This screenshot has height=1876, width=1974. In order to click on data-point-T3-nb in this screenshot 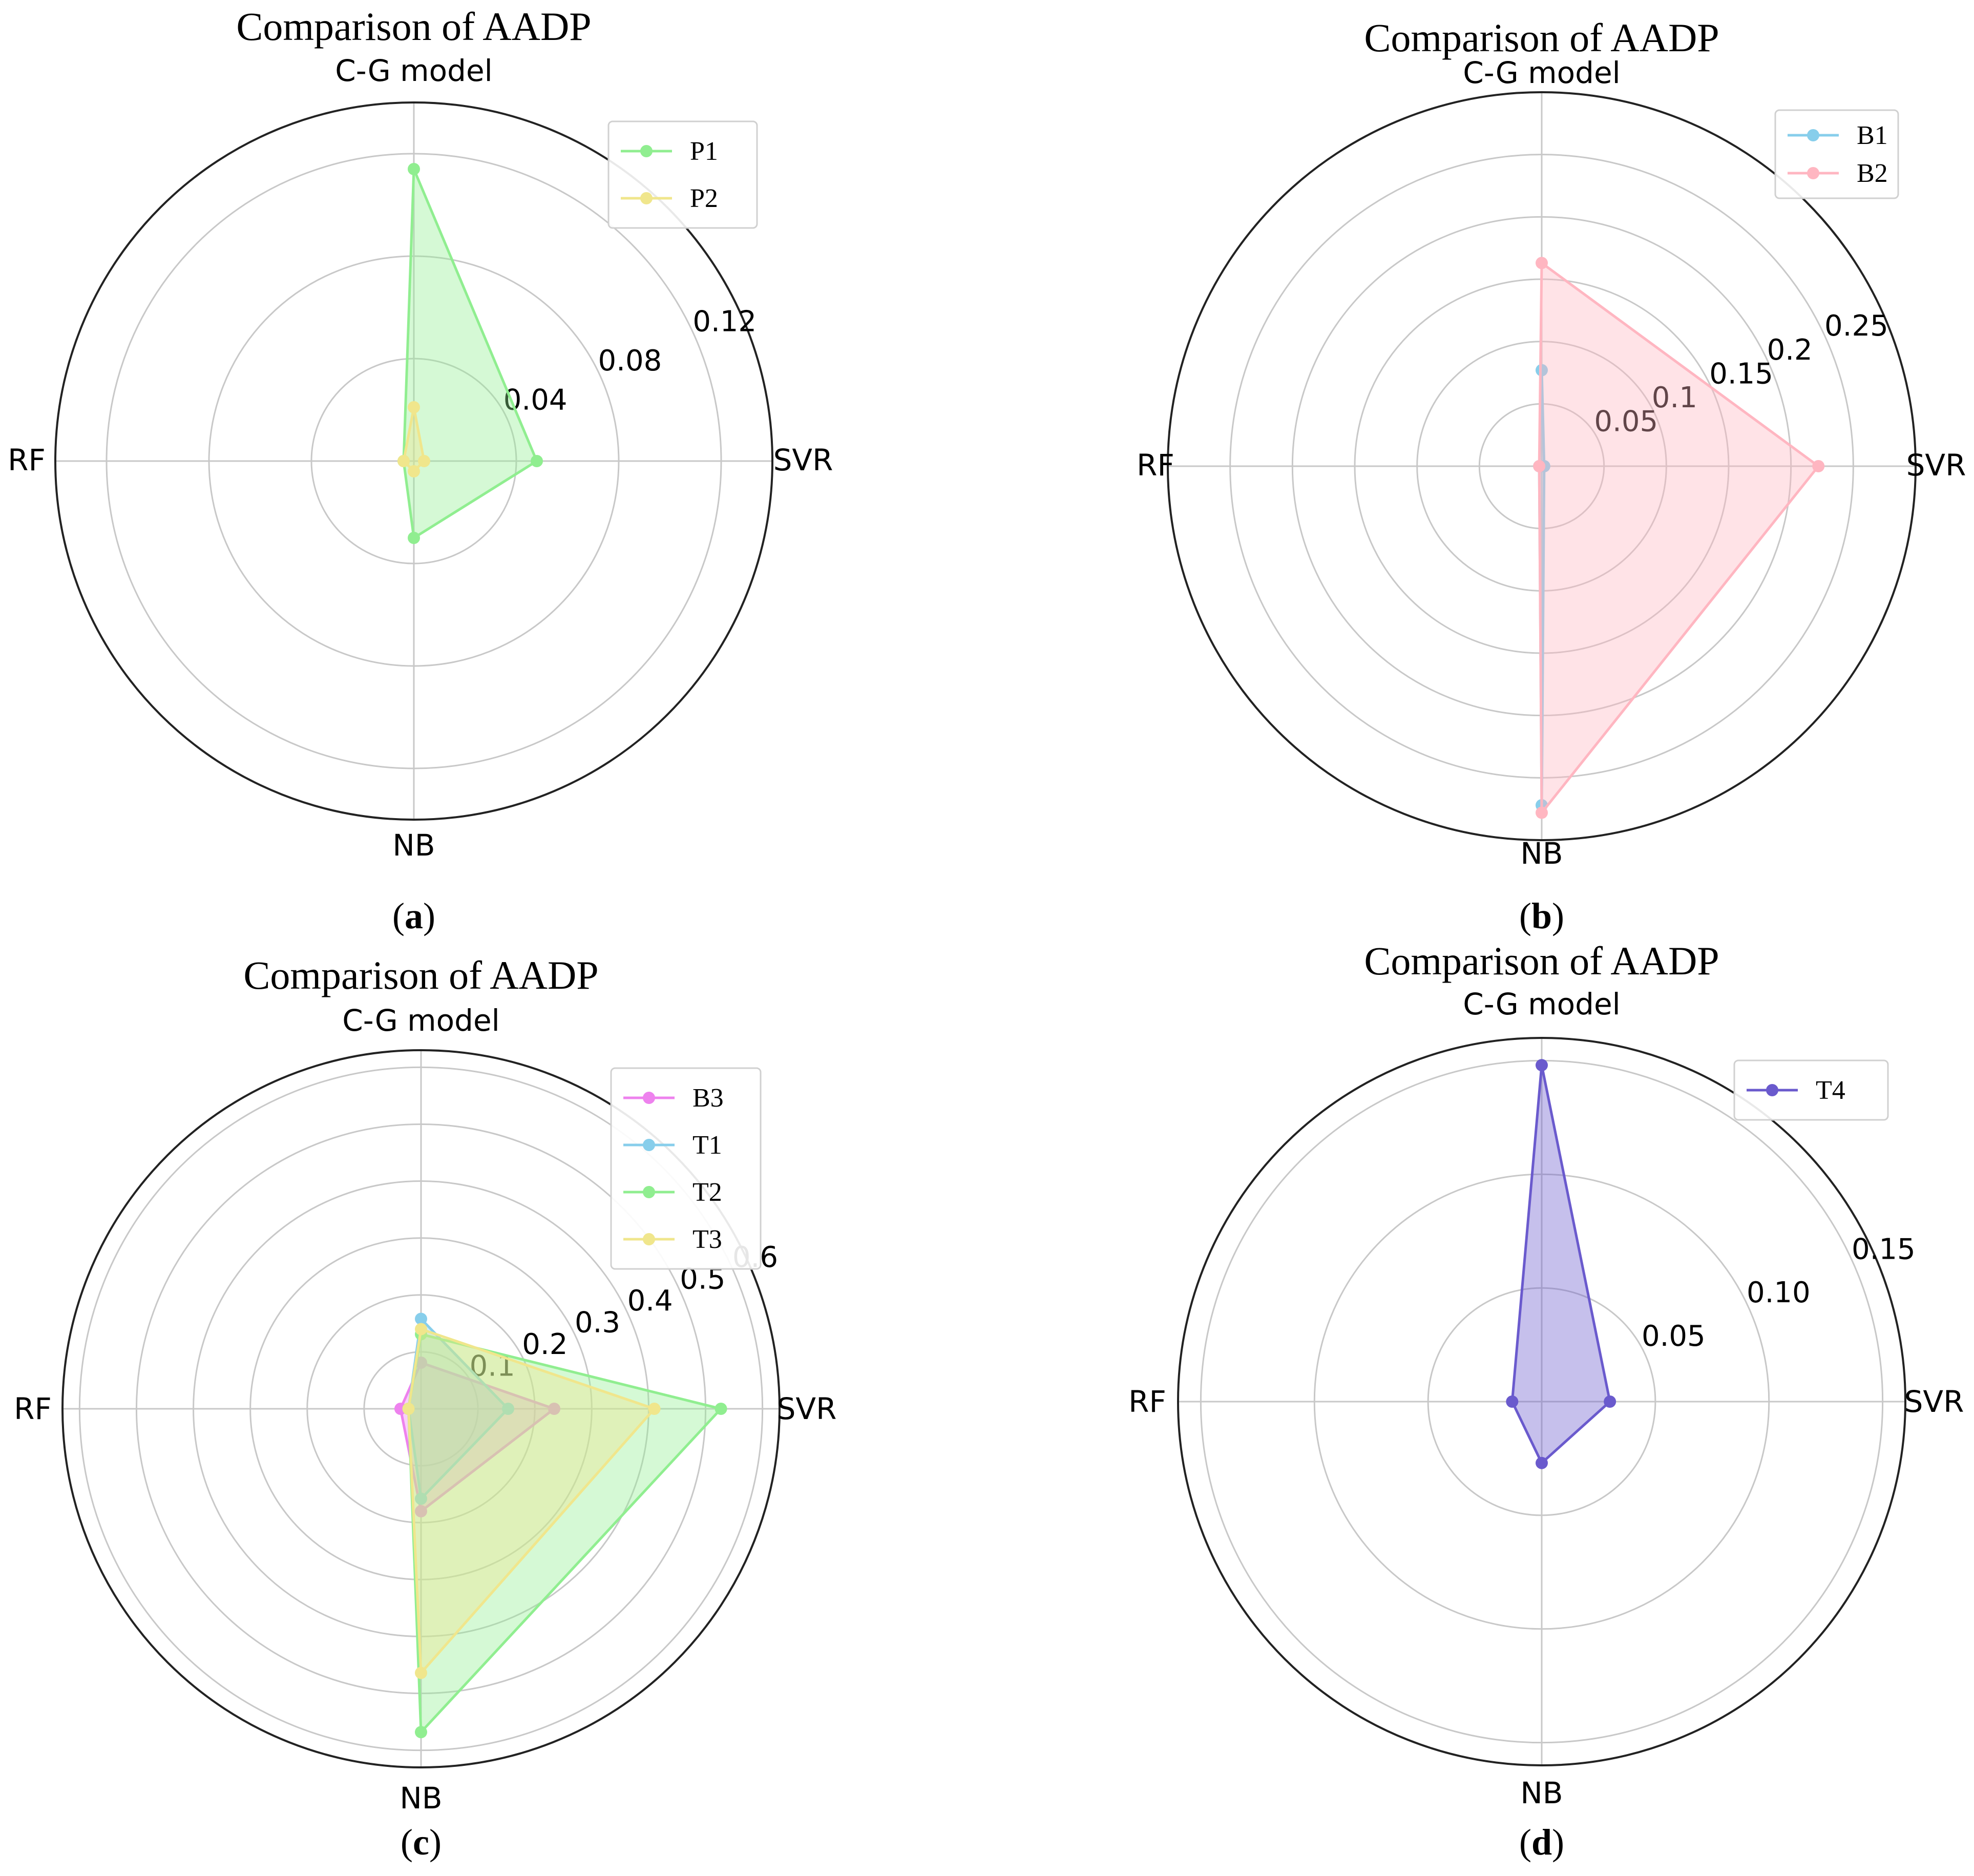, I will do `click(421, 1672)`.